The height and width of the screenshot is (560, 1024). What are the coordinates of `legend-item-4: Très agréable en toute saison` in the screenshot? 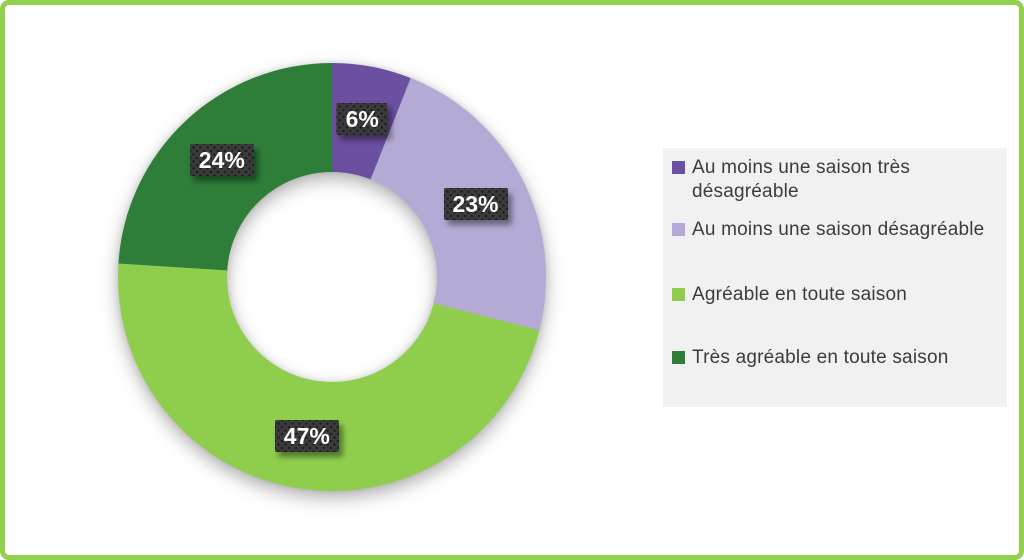 It's located at (835, 358).